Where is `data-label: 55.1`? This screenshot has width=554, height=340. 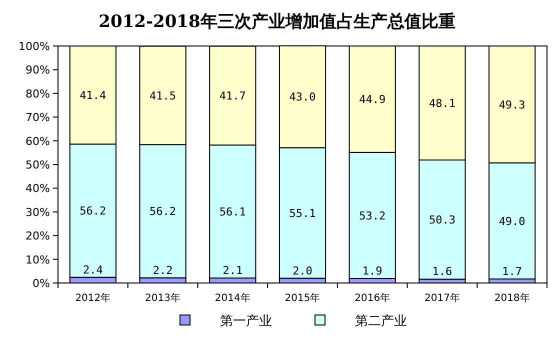 data-label: 55.1 is located at coordinates (302, 213).